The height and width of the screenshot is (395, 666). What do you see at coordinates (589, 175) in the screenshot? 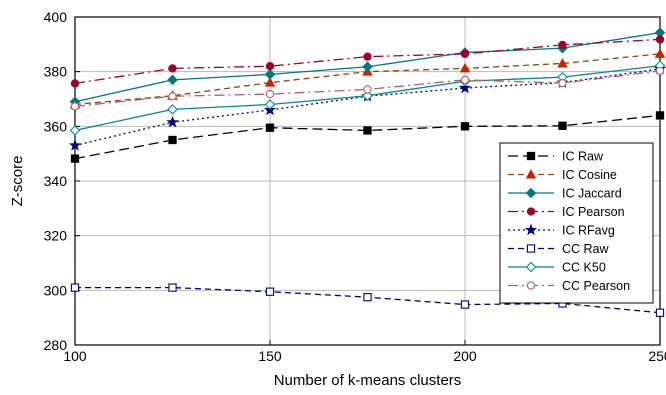
I see `legend-label: IC Cosine` at bounding box center [589, 175].